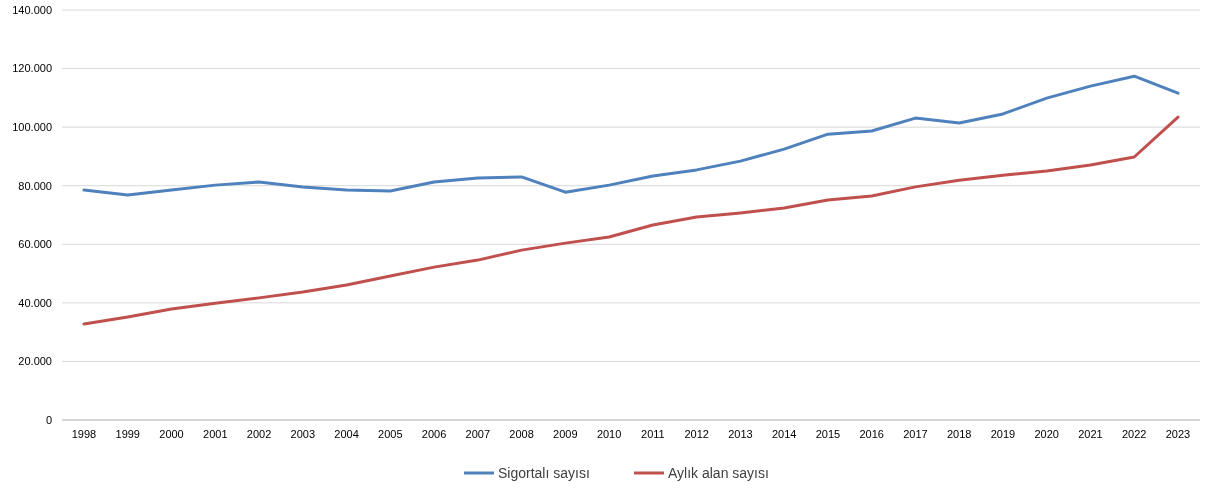 Image resolution: width=1208 pixels, height=492 pixels. What do you see at coordinates (303, 434) in the screenshot?
I see `x-tick-label: 2003` at bounding box center [303, 434].